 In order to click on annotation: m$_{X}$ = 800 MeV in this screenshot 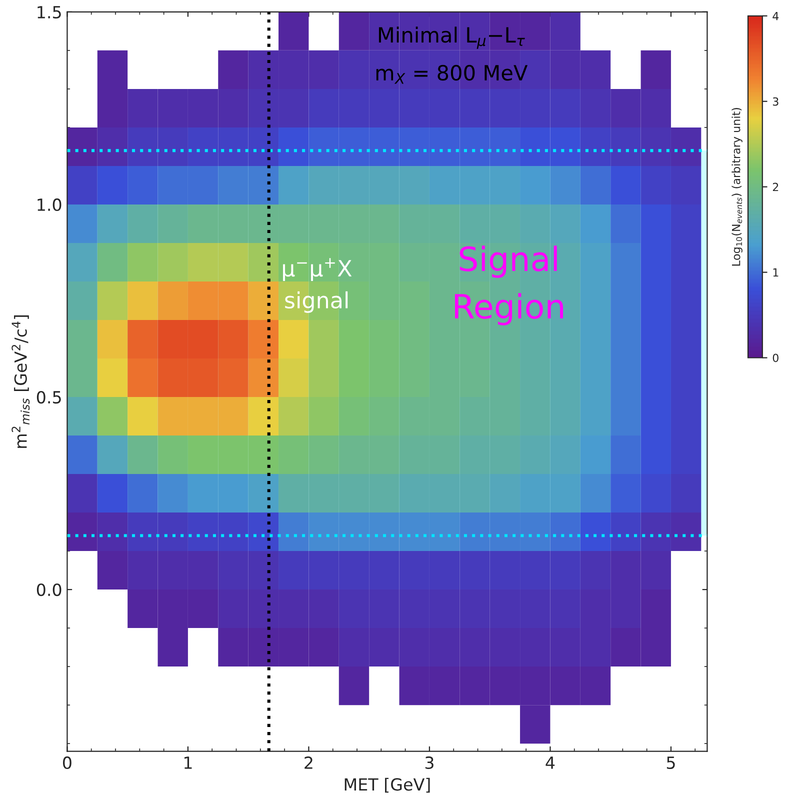, I will do `click(452, 74)`.